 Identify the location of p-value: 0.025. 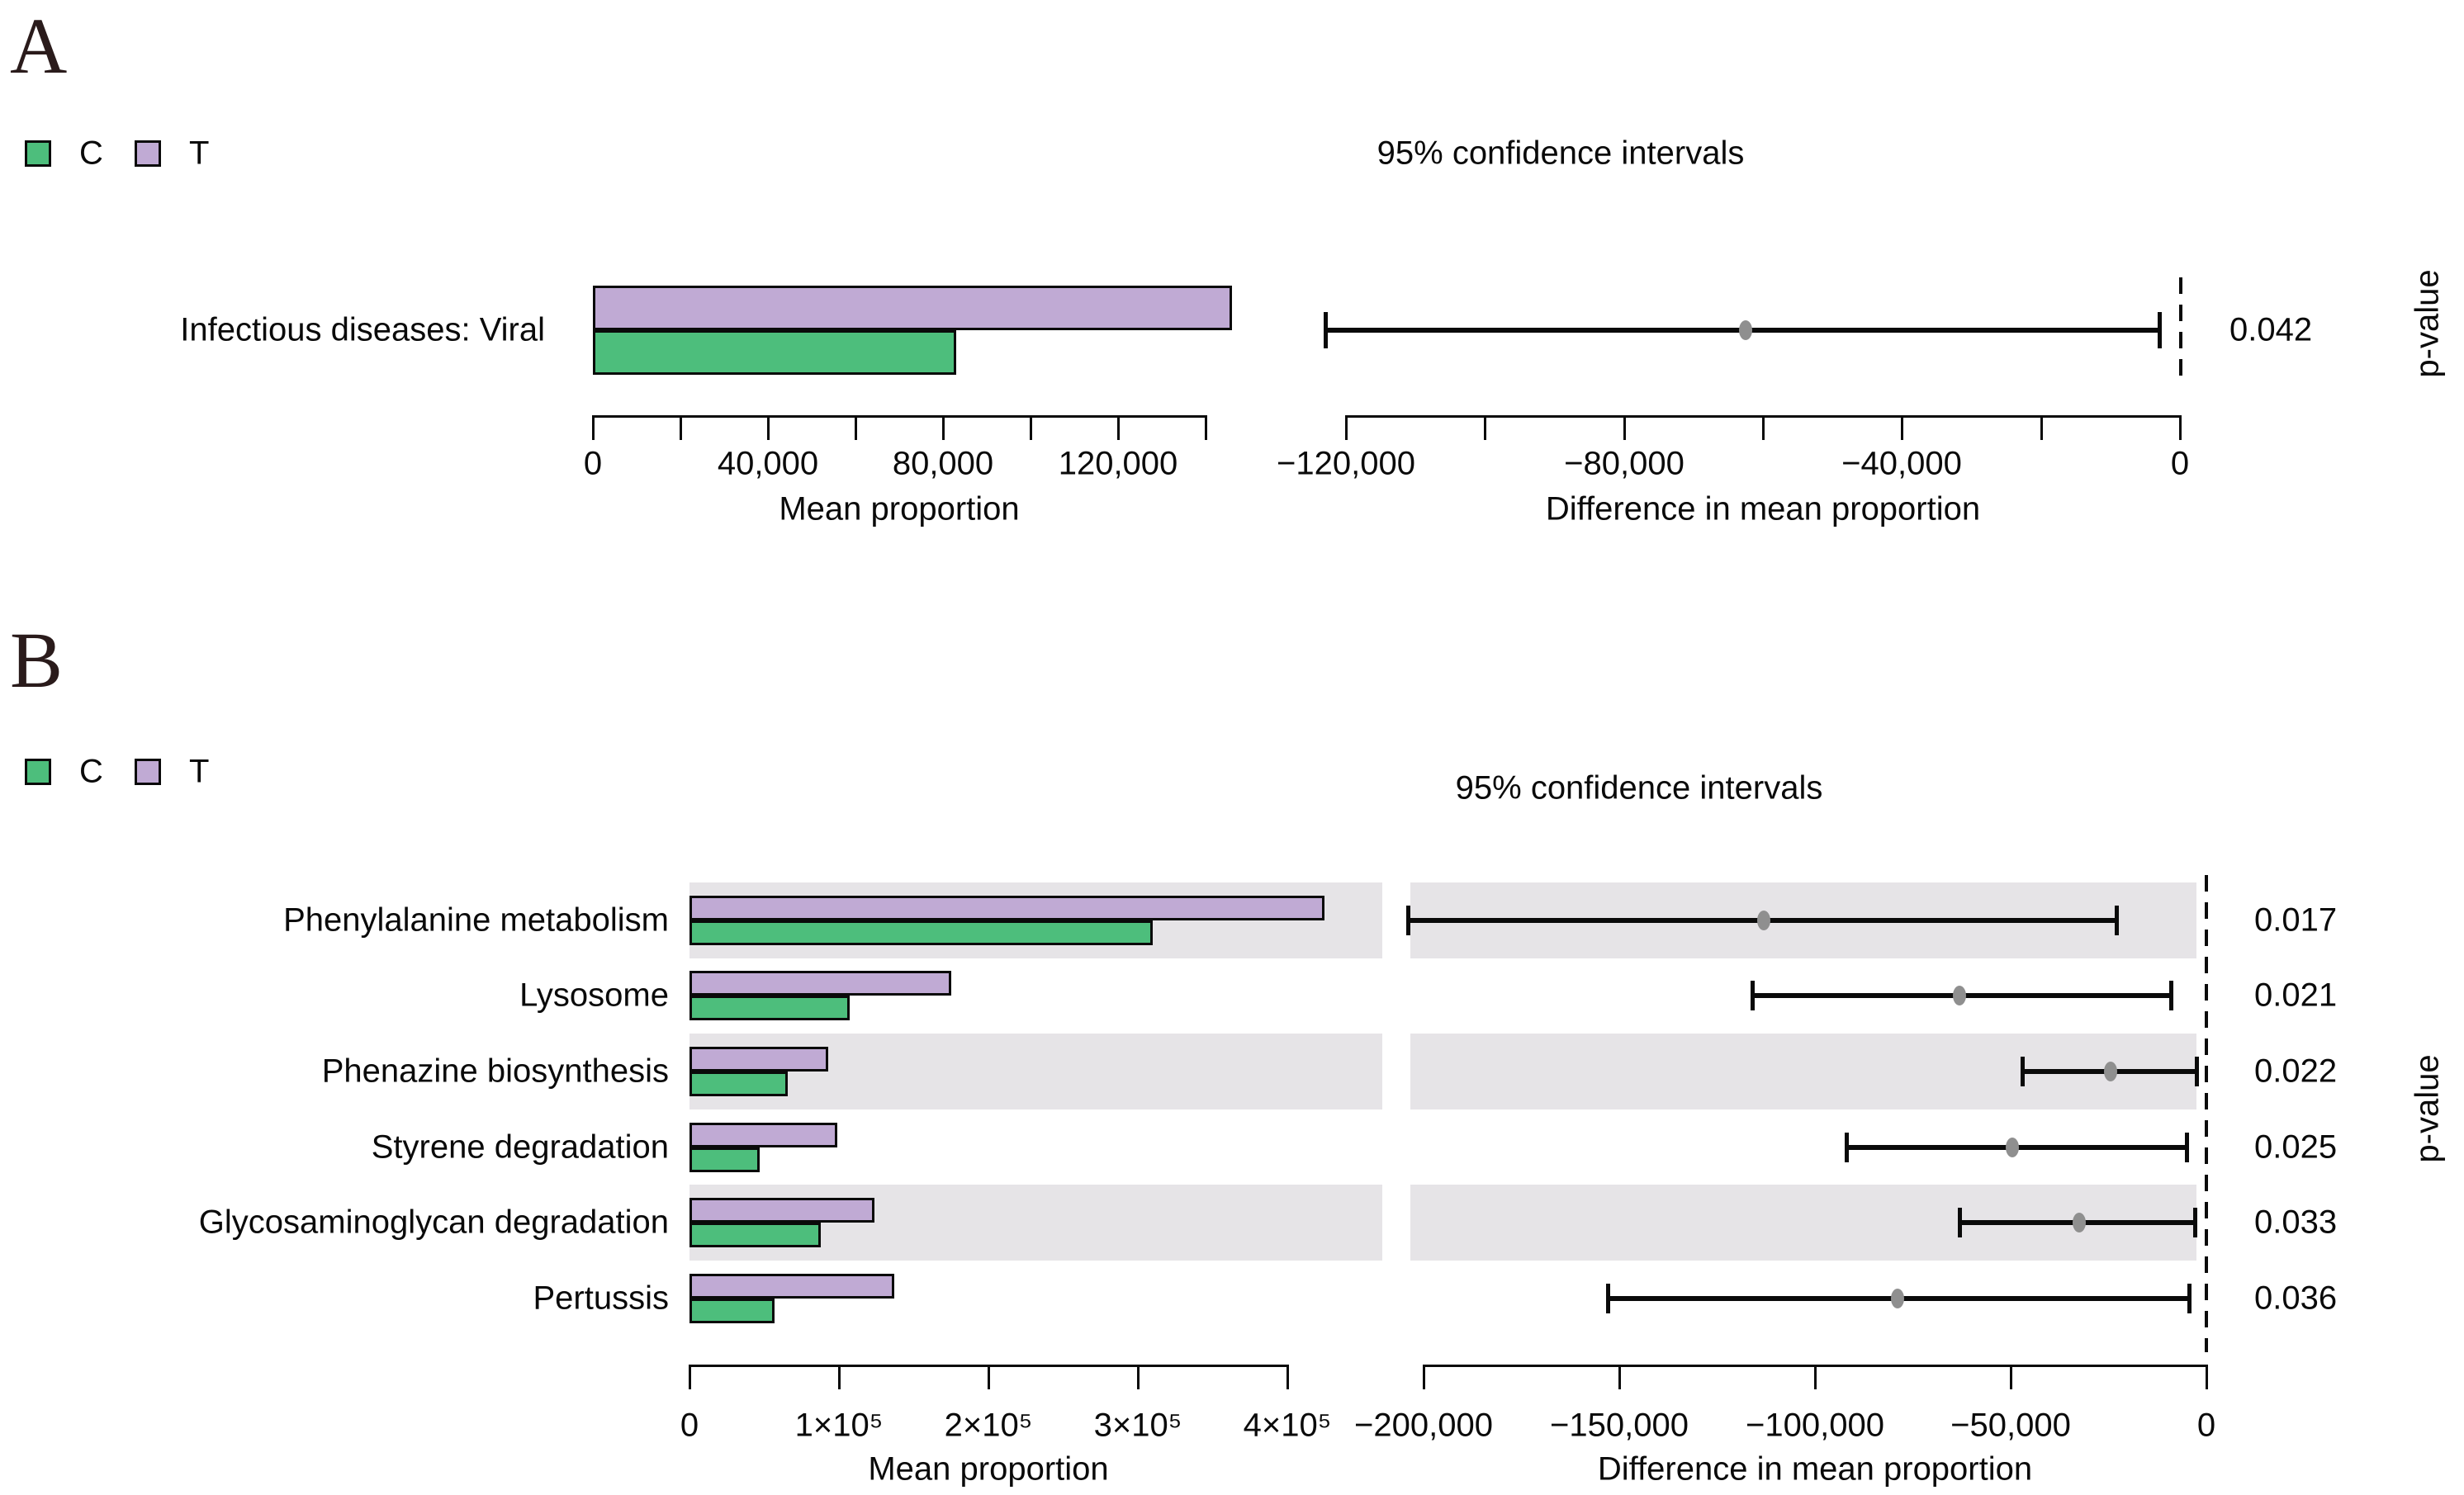
(2296, 1147).